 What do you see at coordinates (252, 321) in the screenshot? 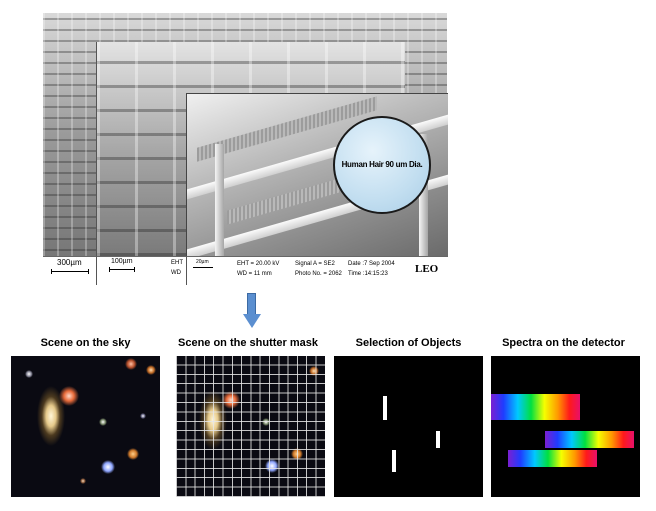
I see `down-arrow-icon` at bounding box center [252, 321].